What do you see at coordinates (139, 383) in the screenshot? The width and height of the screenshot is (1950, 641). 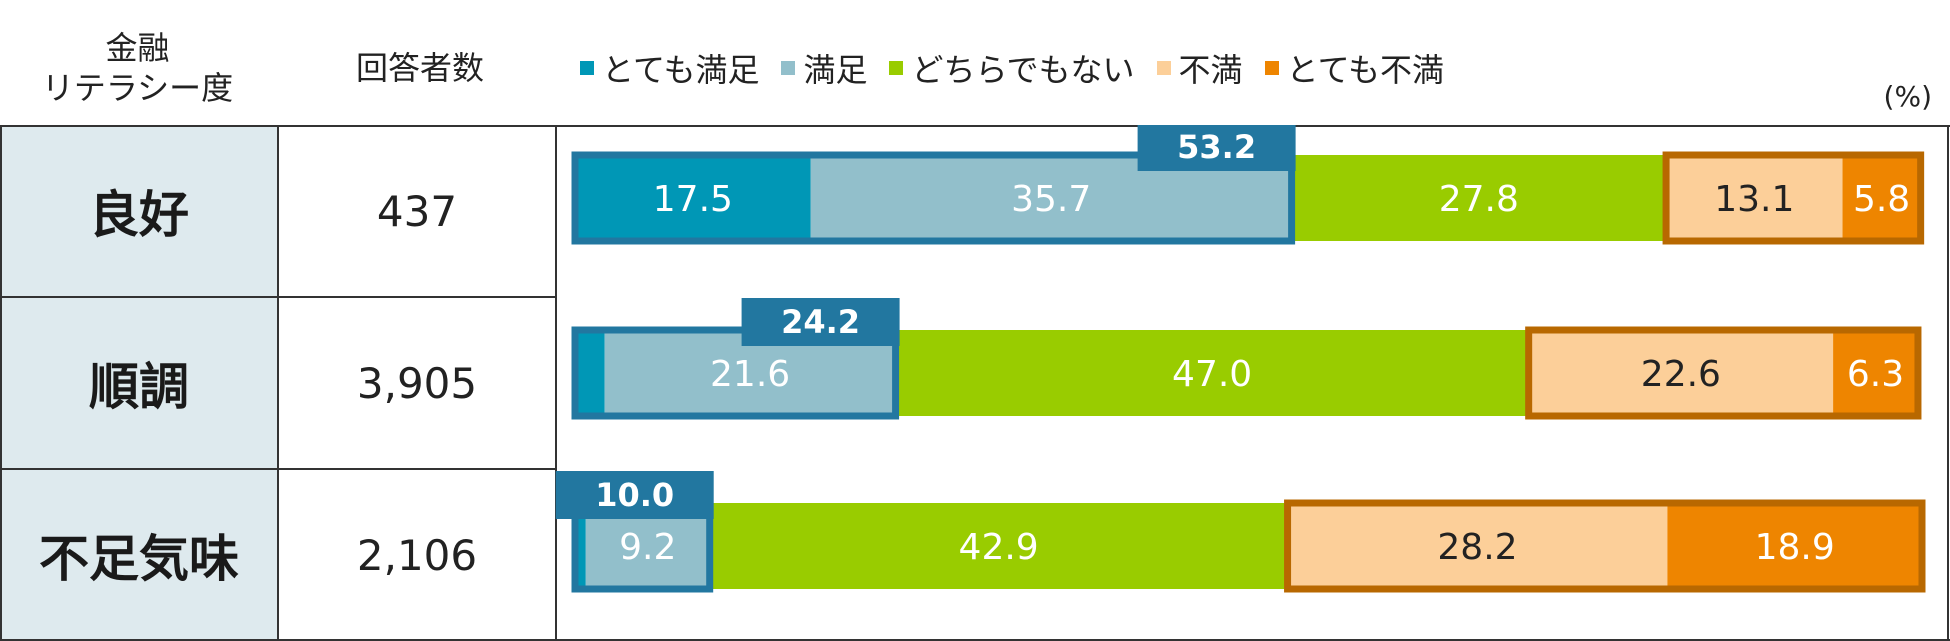 I see `row-label: 順調` at bounding box center [139, 383].